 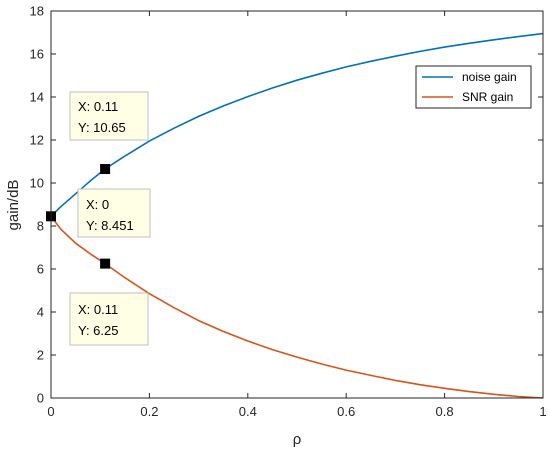 I want to click on legend: noise gain SNR gain, so click(x=473, y=87).